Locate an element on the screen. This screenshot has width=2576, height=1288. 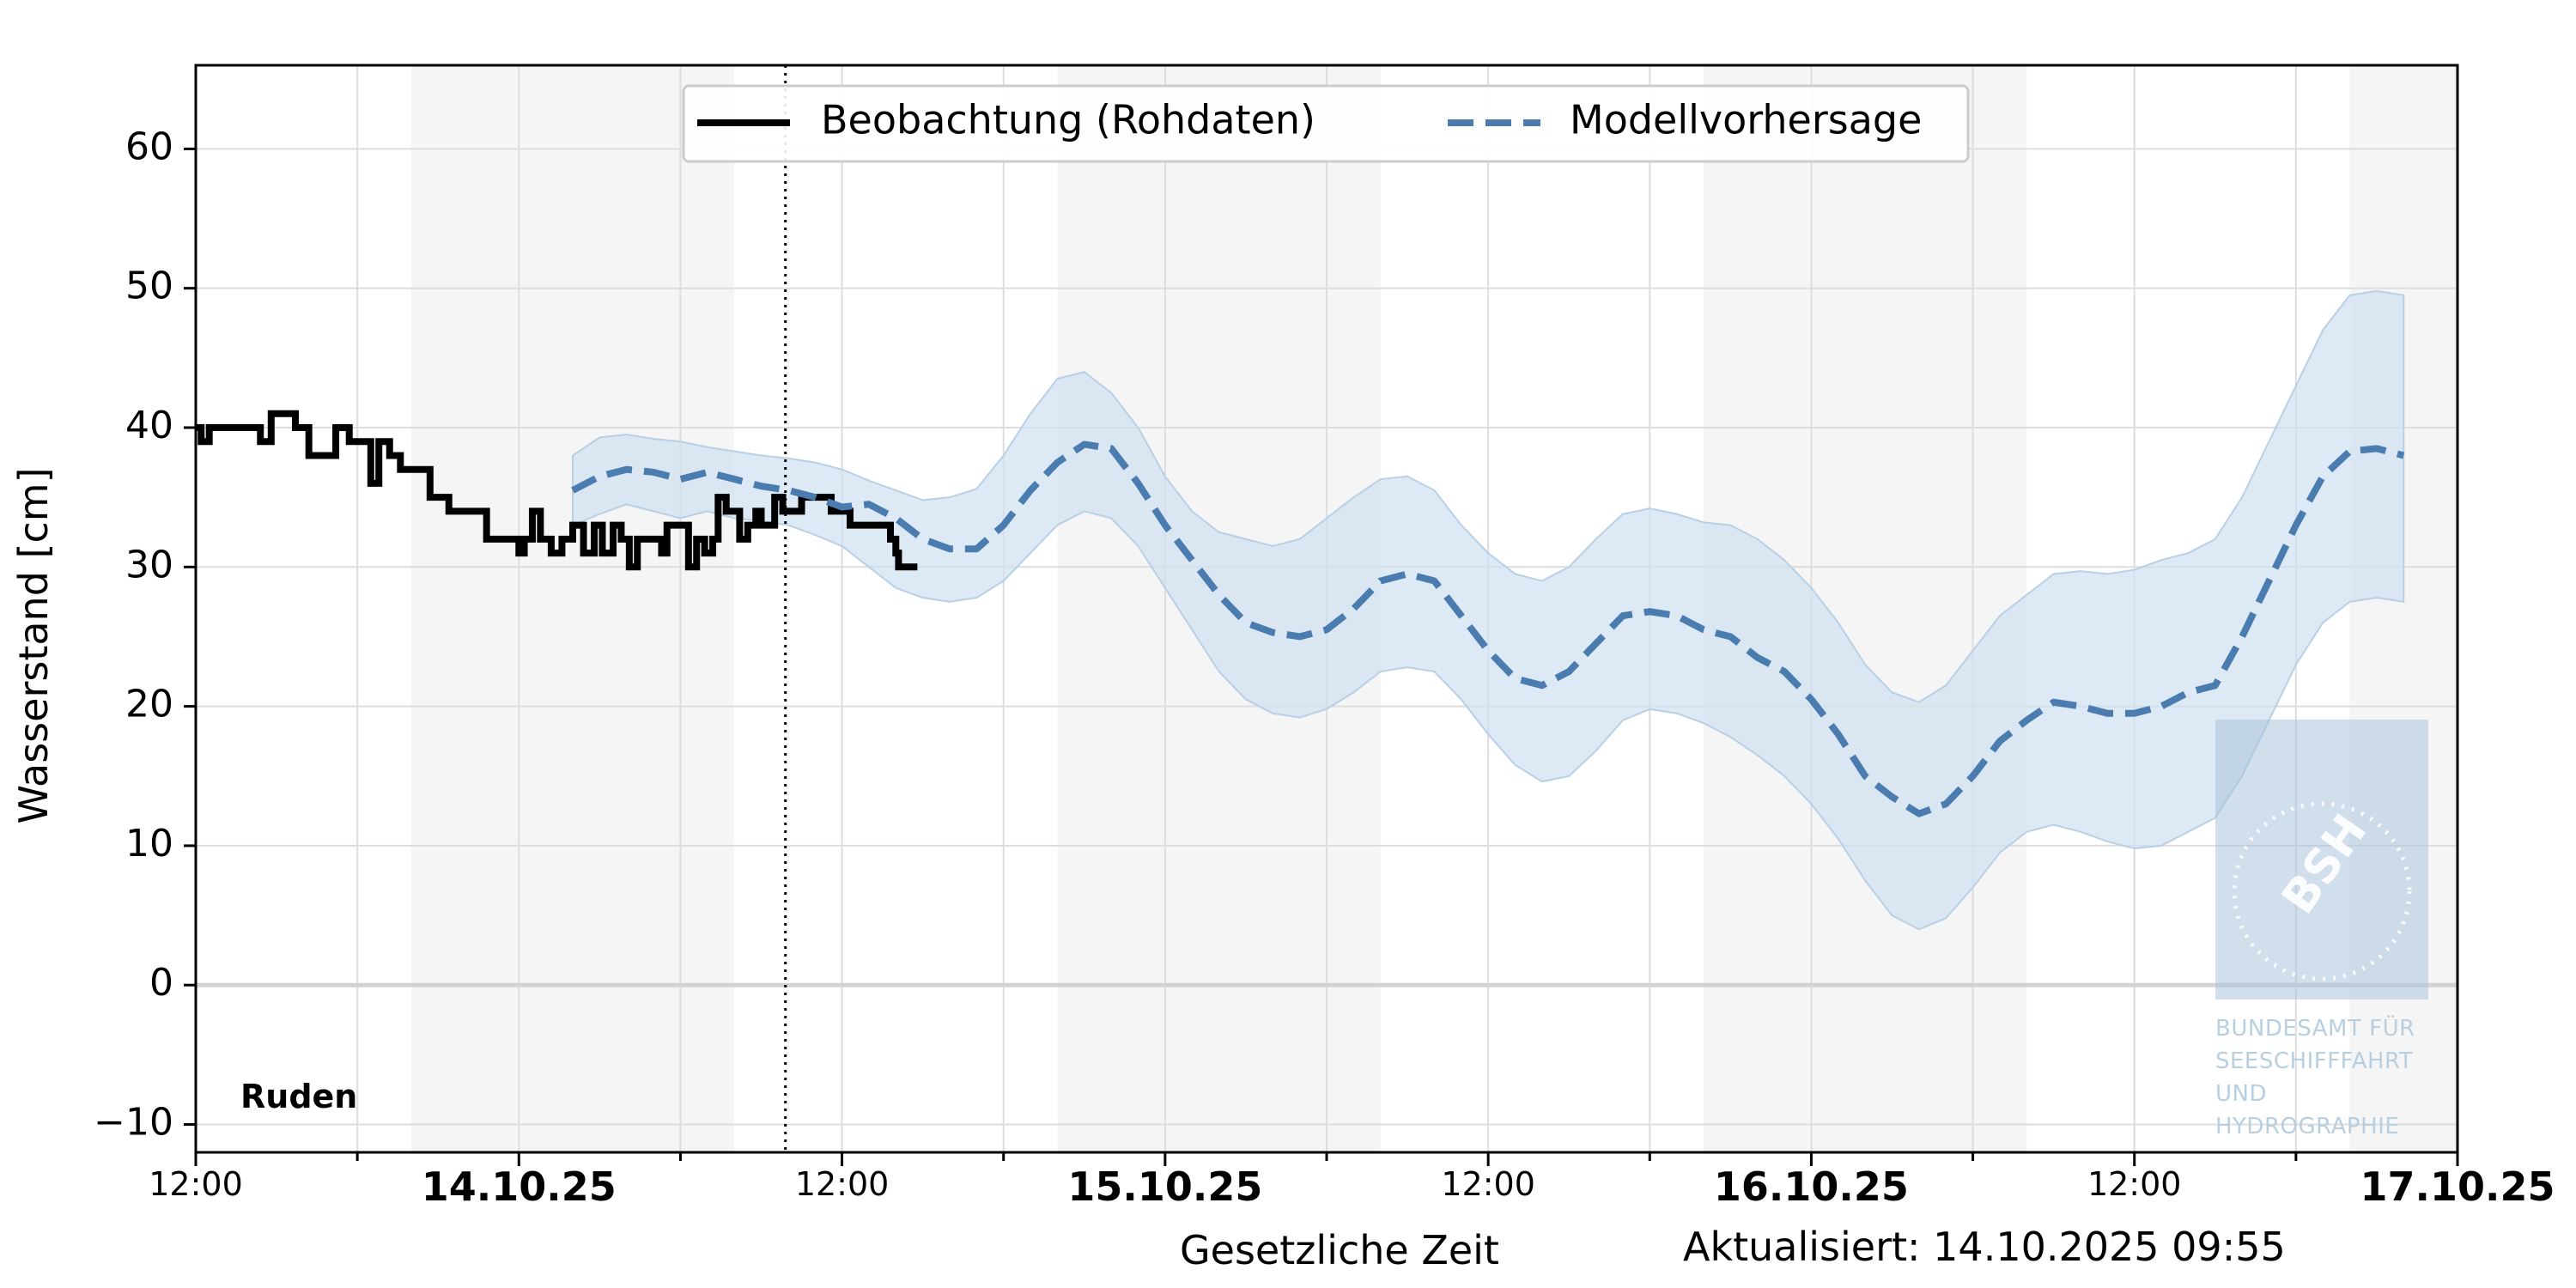
legend-label-forecast: Modellvorhersage is located at coordinates (1746, 120).